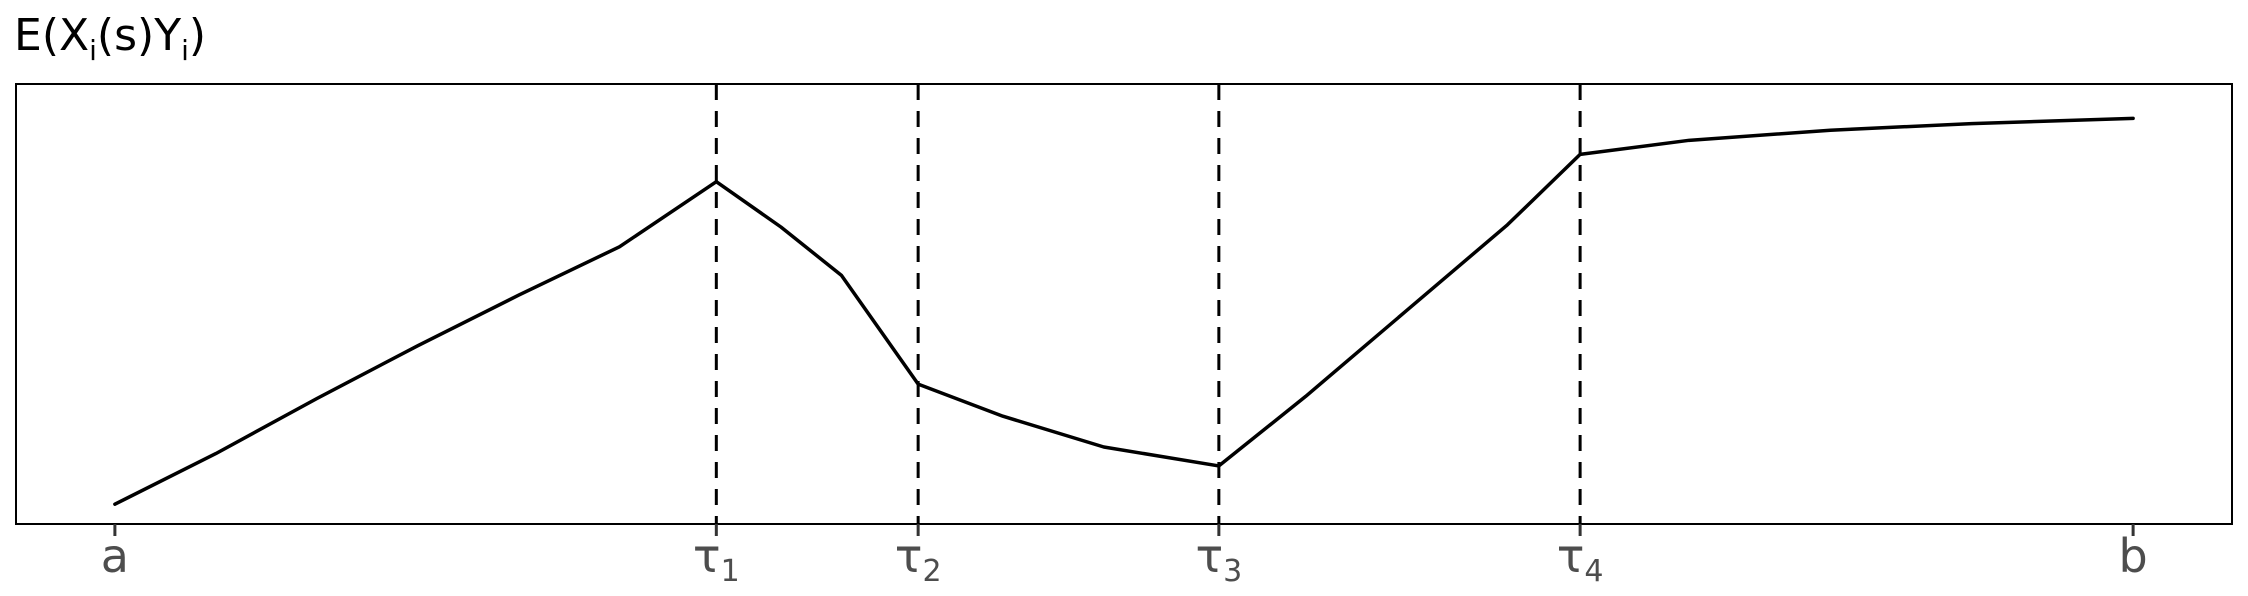 Image resolution: width=2248 pixels, height=596 pixels. I want to click on x-ticks, so click(1124, 530).